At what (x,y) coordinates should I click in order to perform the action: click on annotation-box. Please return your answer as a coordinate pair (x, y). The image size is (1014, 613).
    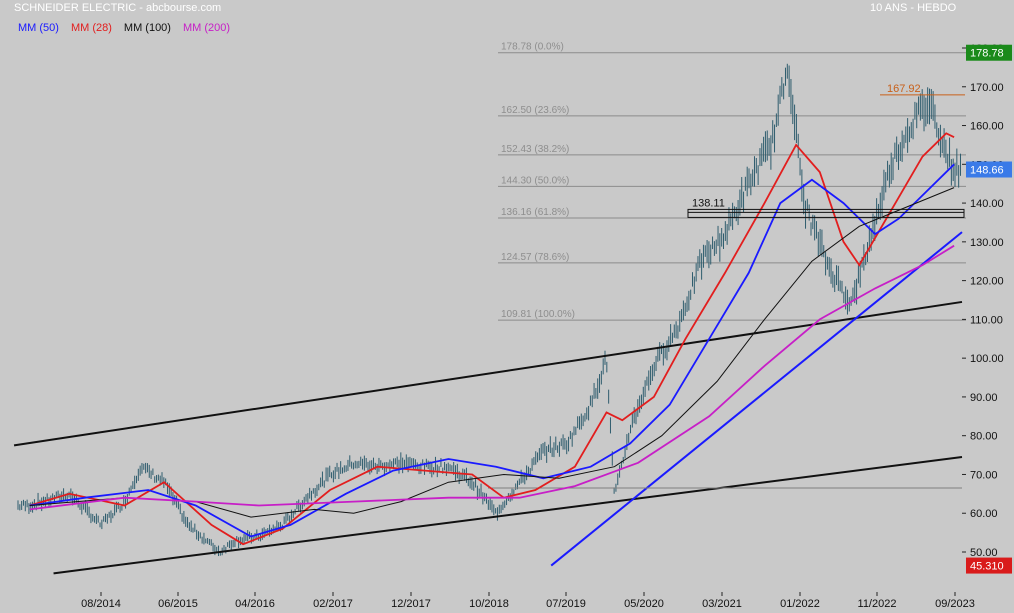
    Looking at the image, I should click on (826, 213).